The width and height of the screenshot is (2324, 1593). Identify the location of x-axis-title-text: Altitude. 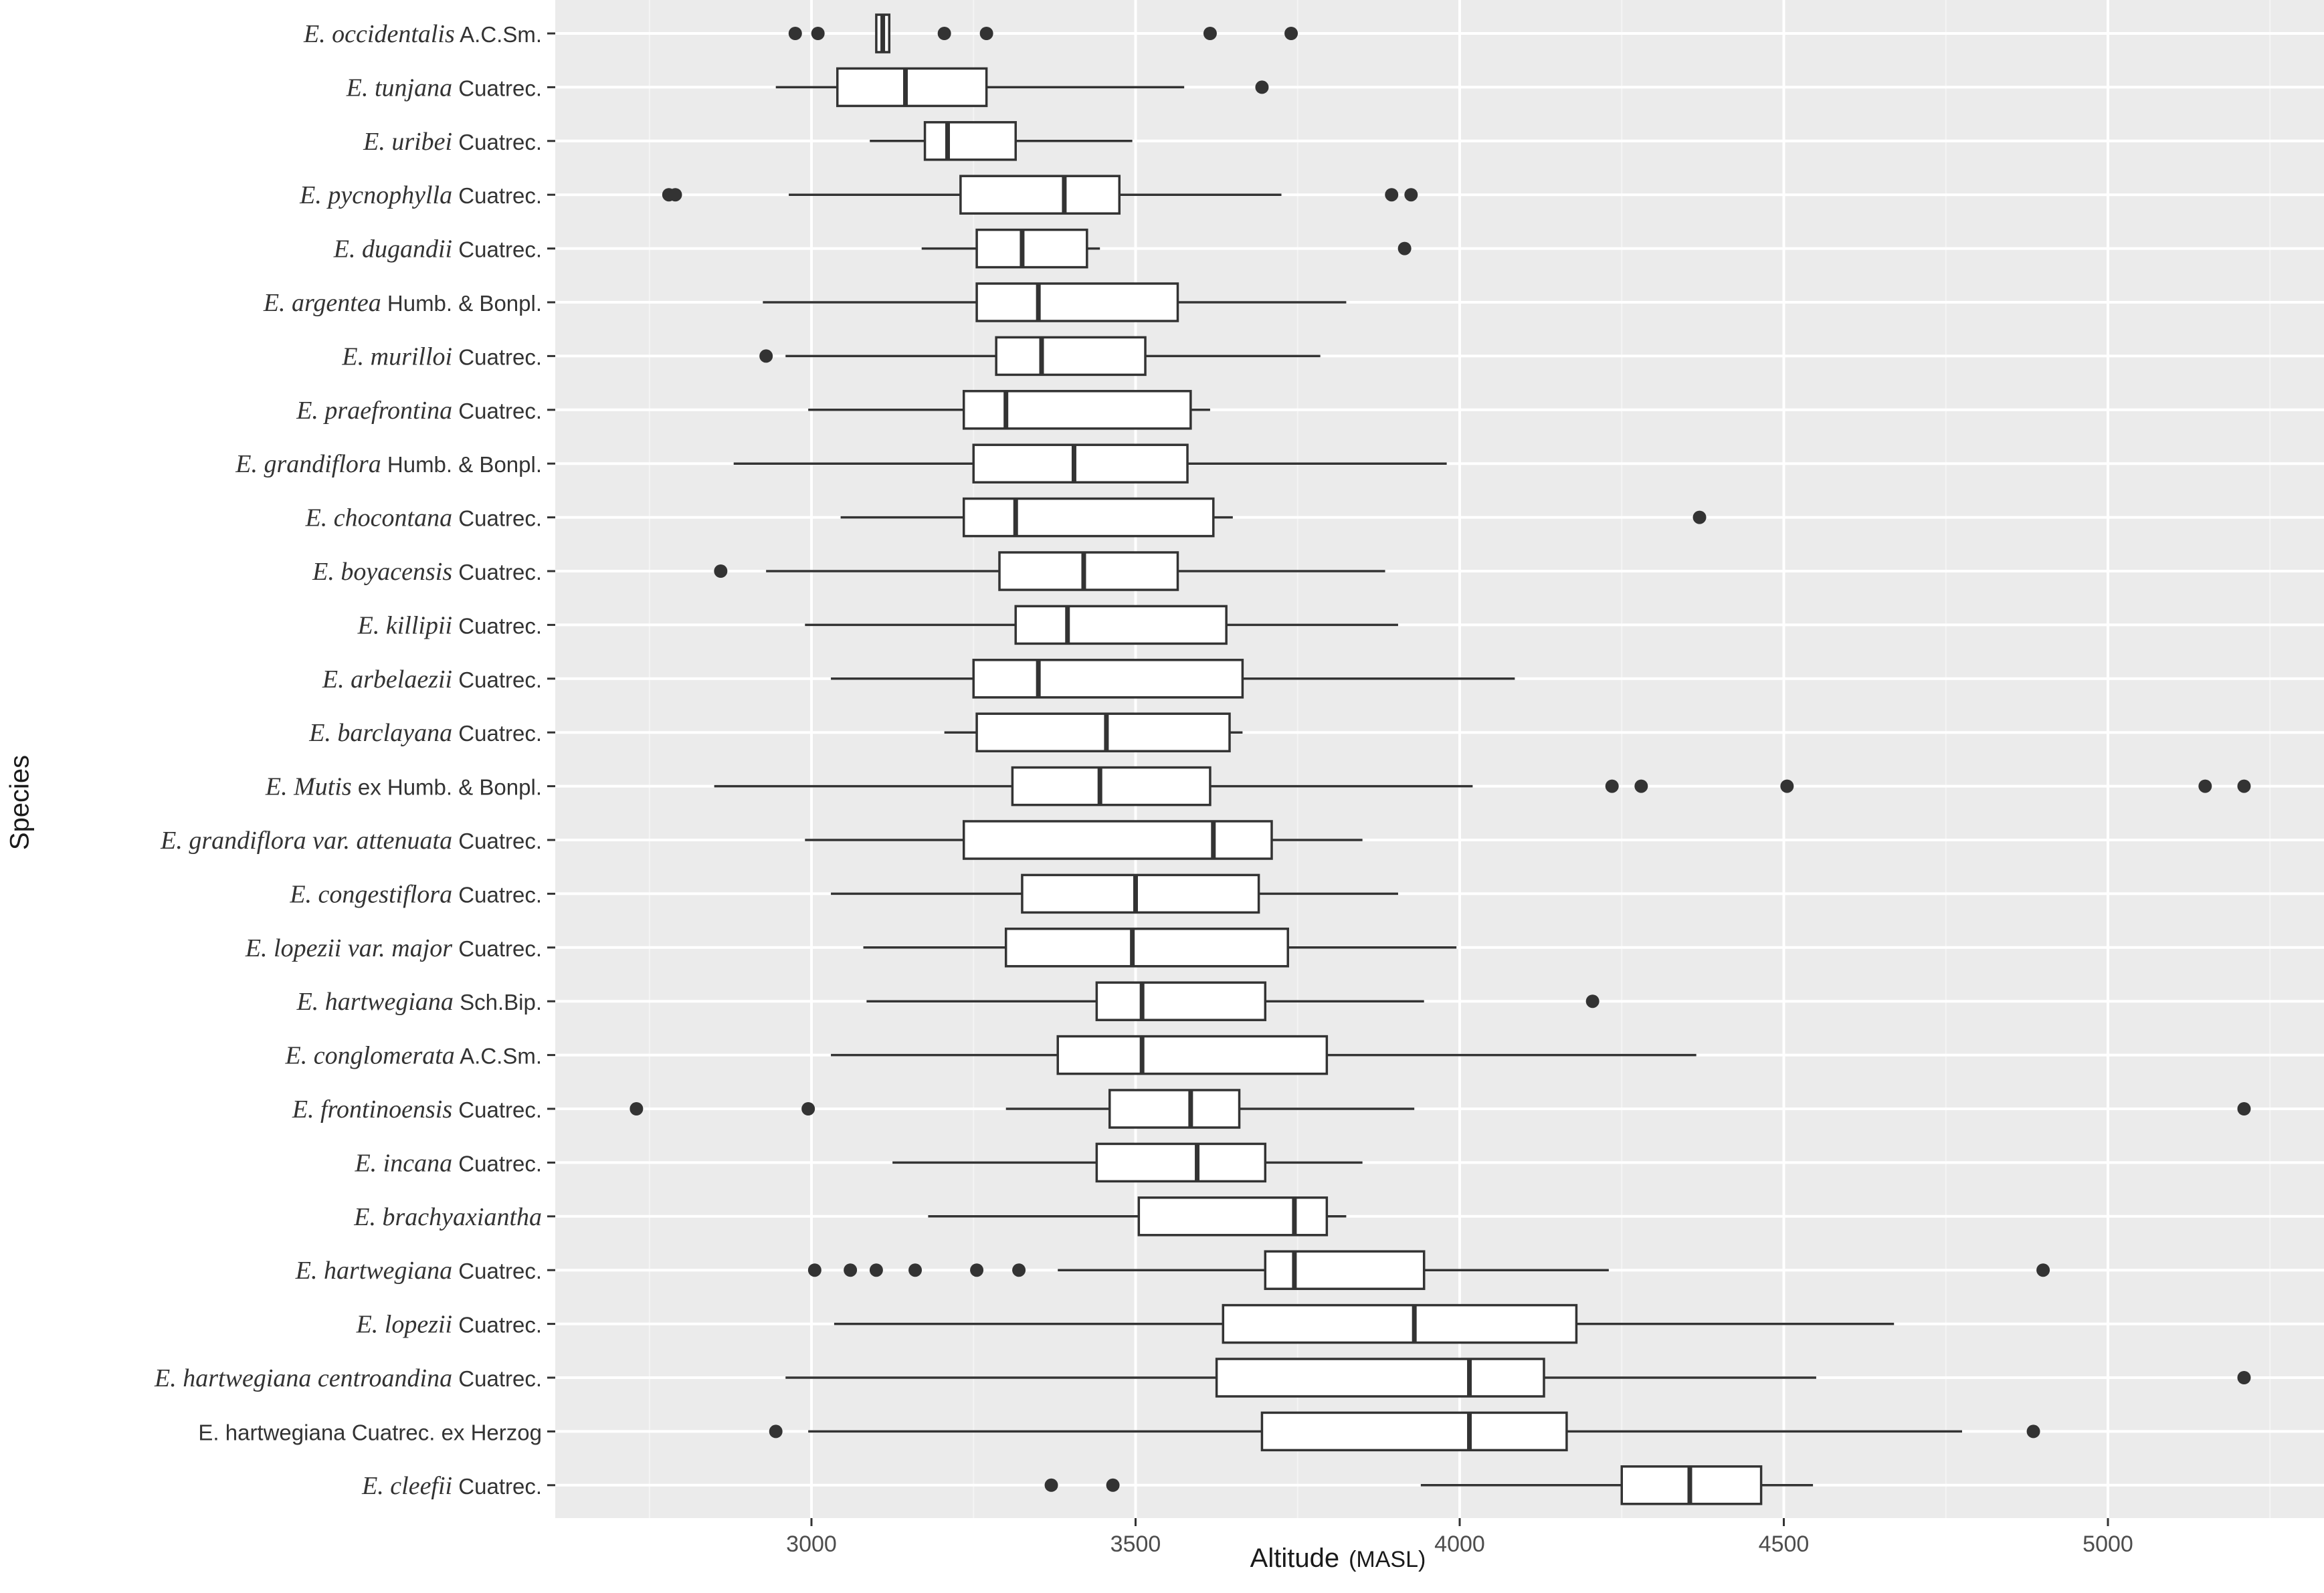
(1295, 1558).